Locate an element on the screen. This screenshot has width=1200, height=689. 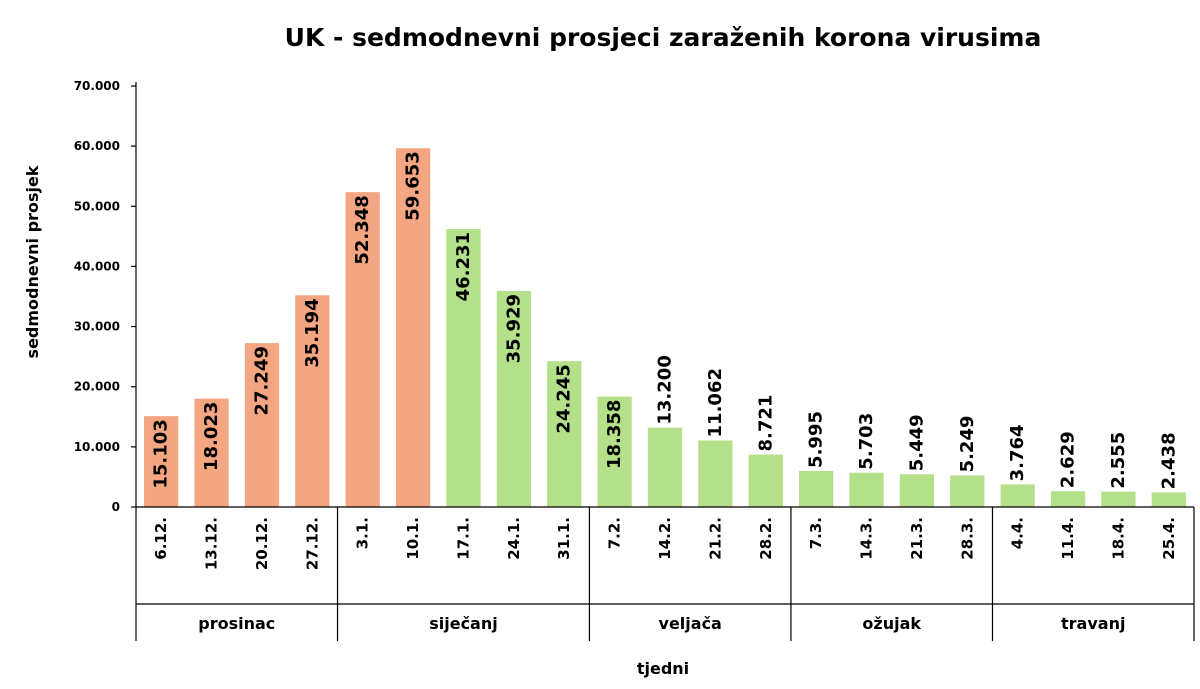
data-label: 5.249 is located at coordinates (967, 443).